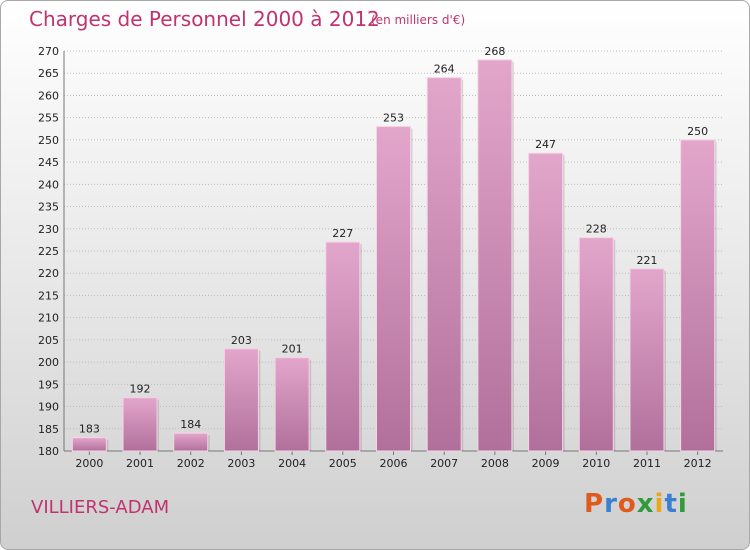 The height and width of the screenshot is (550, 750). I want to click on logo-letter: r, so click(611, 504).